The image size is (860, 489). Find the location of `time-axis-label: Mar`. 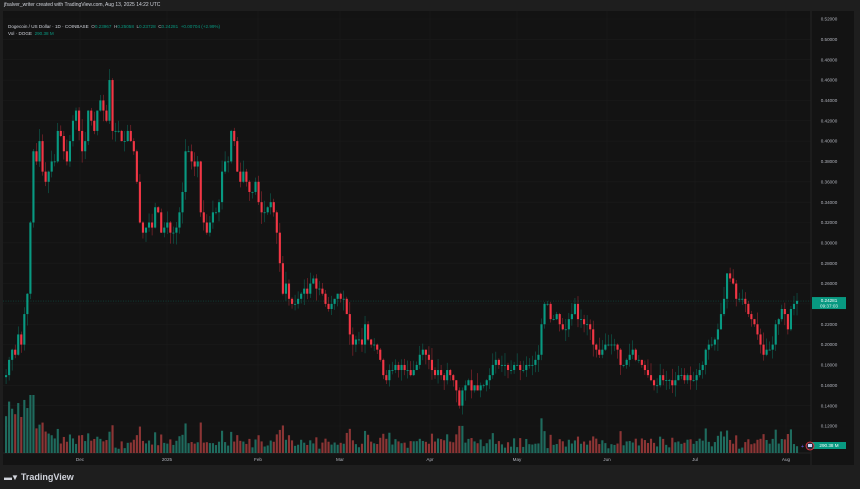

time-axis-label: Mar is located at coordinates (340, 459).